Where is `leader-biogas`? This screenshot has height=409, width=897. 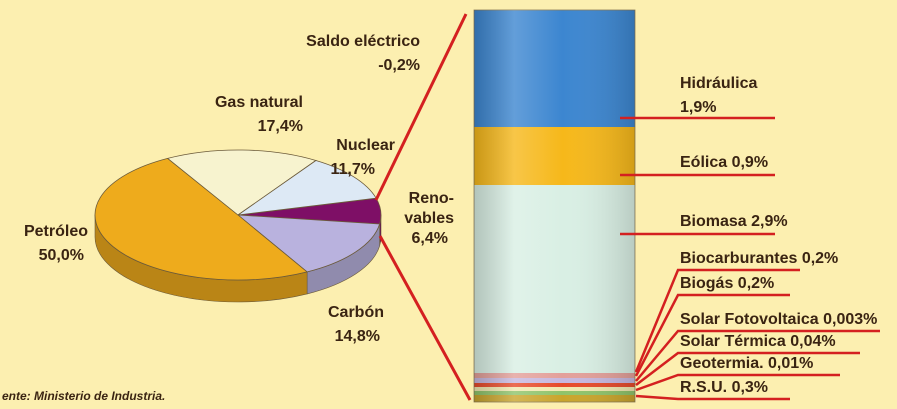 leader-biogas is located at coordinates (712, 335).